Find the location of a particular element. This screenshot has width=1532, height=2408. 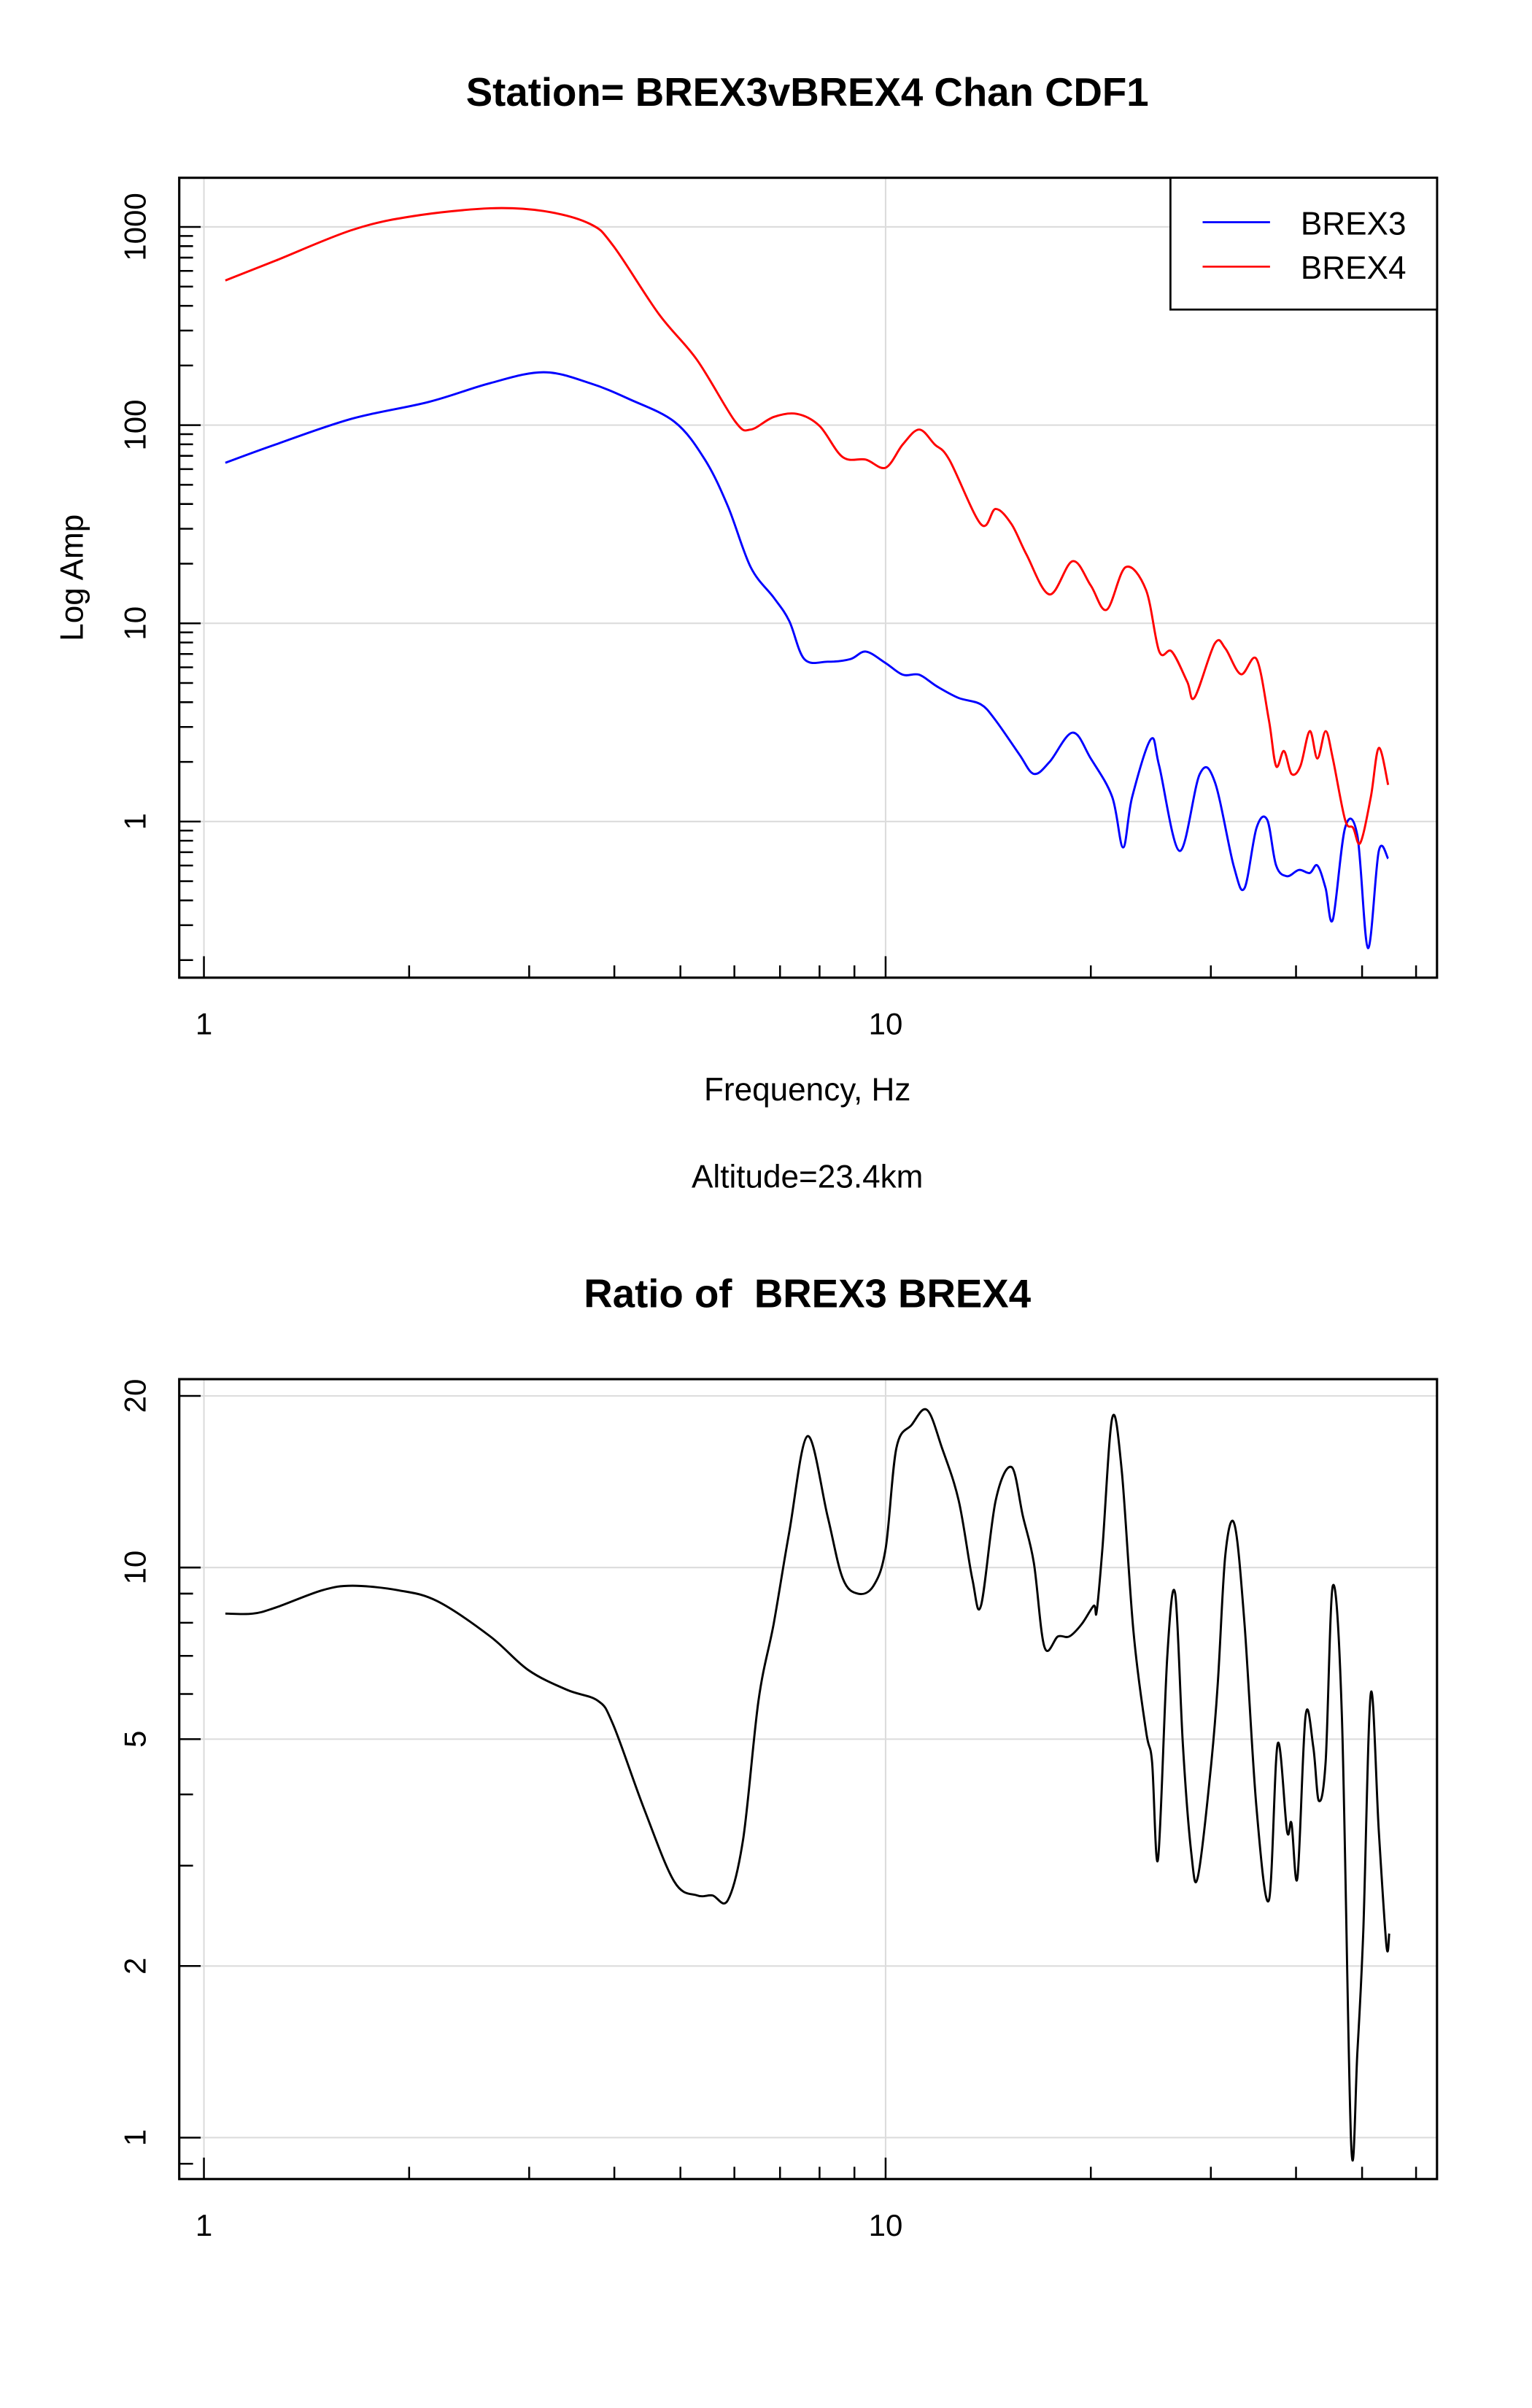

chart-title-bottom: Ratio of BREX3 BREX4 is located at coordinates (808, 1293).